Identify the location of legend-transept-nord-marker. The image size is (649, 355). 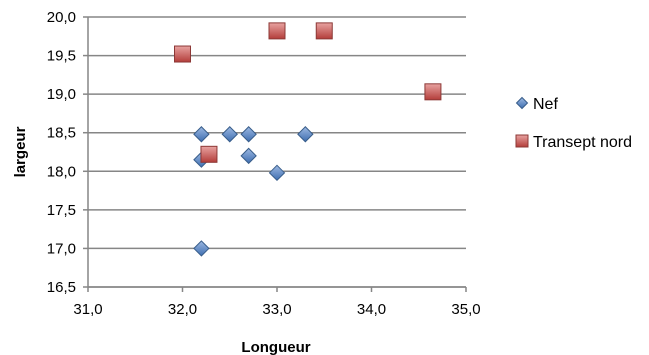
(522, 141).